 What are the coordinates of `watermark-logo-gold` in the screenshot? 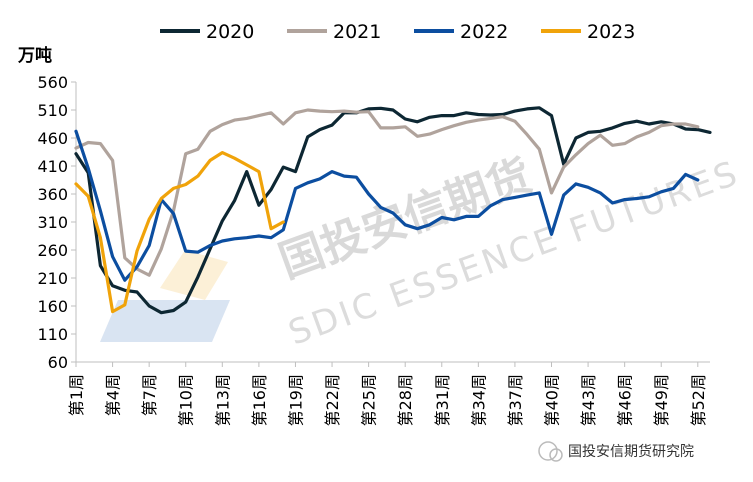 It's located at (194, 275).